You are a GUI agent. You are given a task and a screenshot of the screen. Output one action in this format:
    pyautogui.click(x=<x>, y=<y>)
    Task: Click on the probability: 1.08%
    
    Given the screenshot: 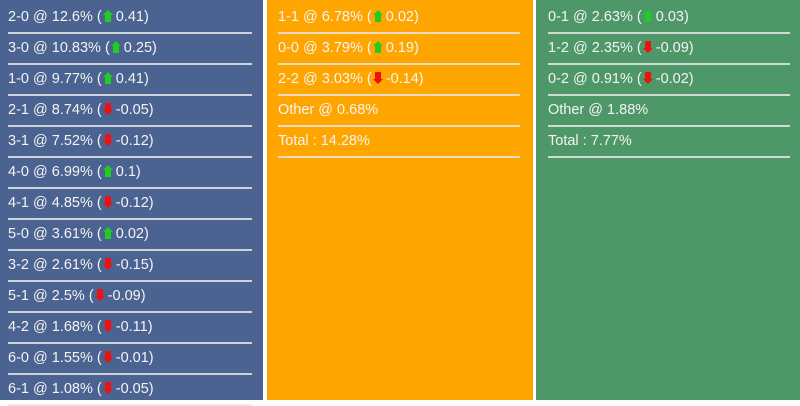 What is the action you would take?
    pyautogui.click(x=72, y=389)
    